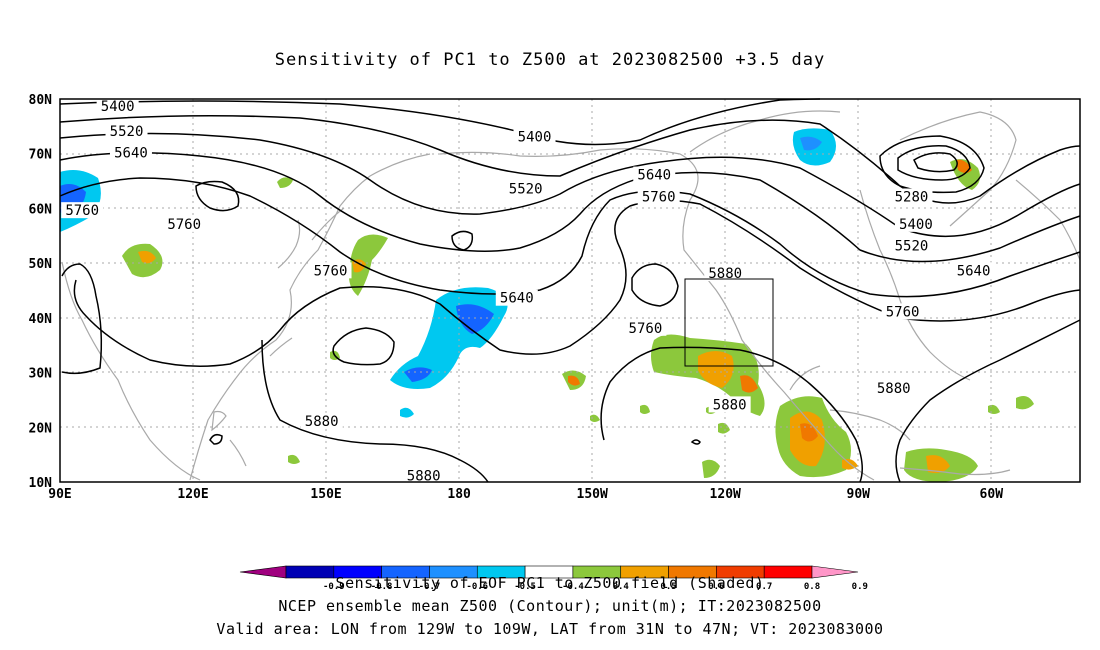 The width and height of the screenshot is (1100, 650). I want to click on longitude-labels: 90E 120E 150E 180 150W 120W 90W 60W, so click(525, 494).